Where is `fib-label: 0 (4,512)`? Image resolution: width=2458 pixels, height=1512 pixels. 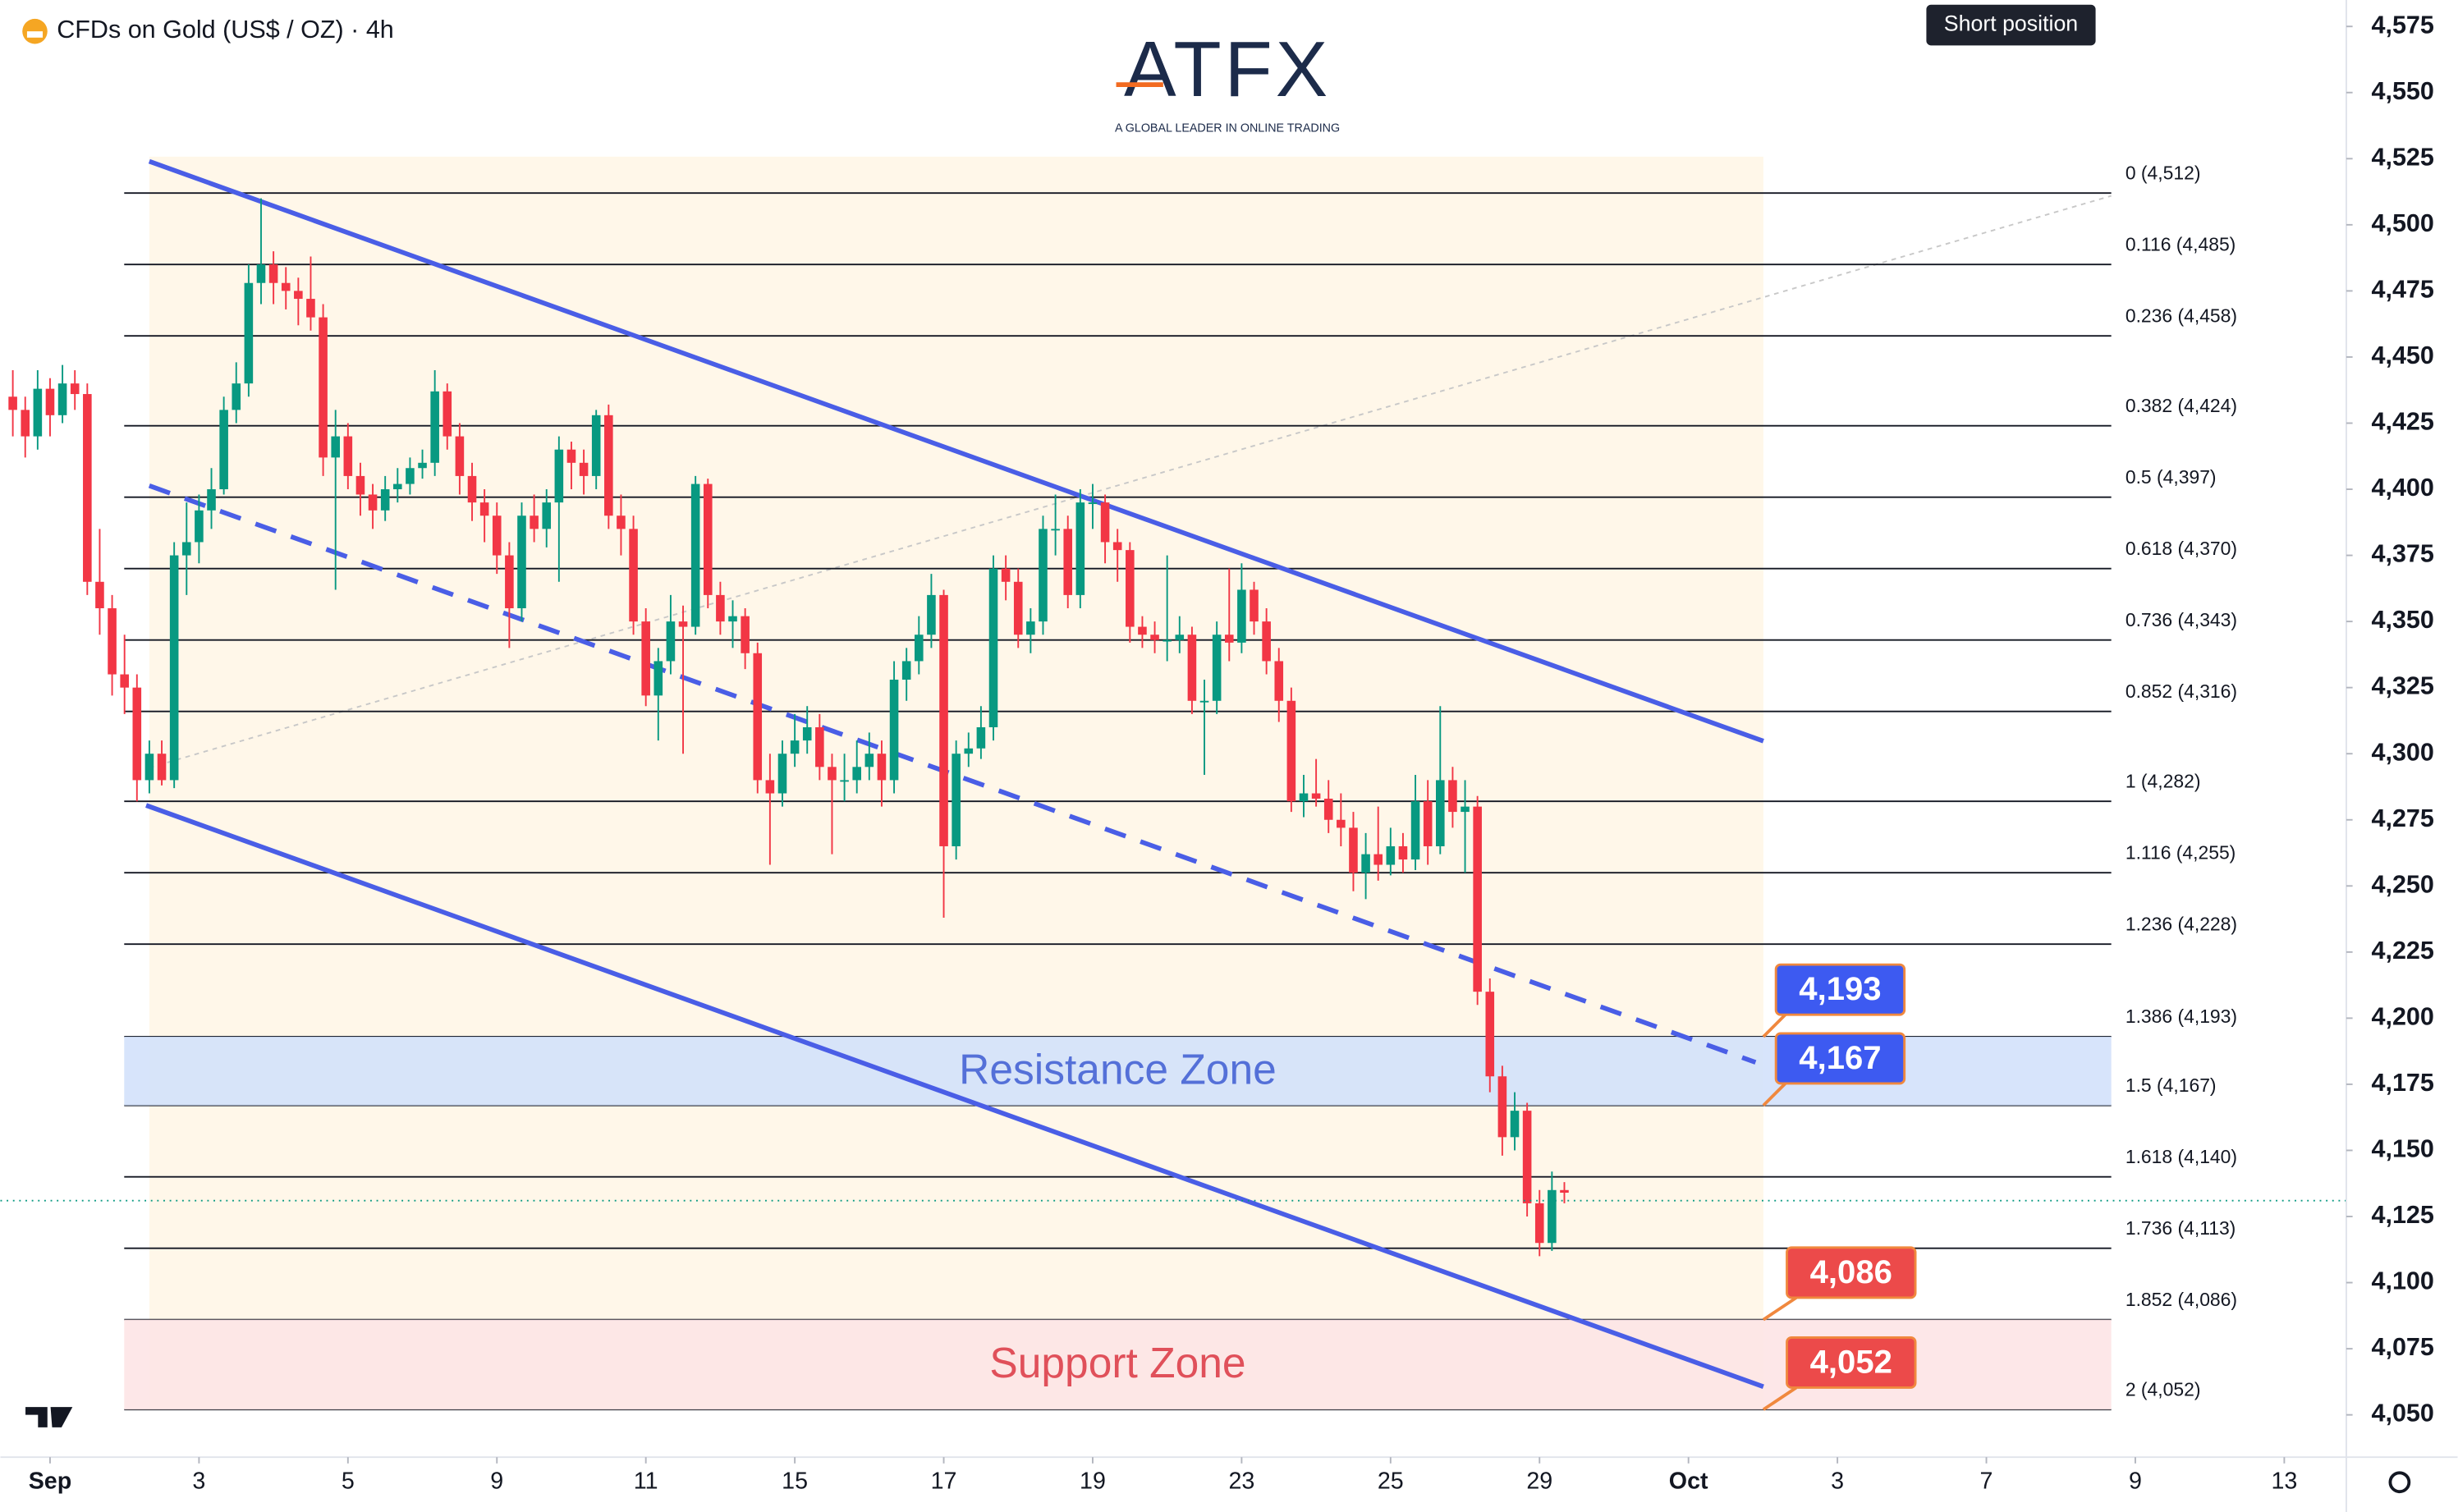 fib-label: 0 (4,512) is located at coordinates (2163, 172).